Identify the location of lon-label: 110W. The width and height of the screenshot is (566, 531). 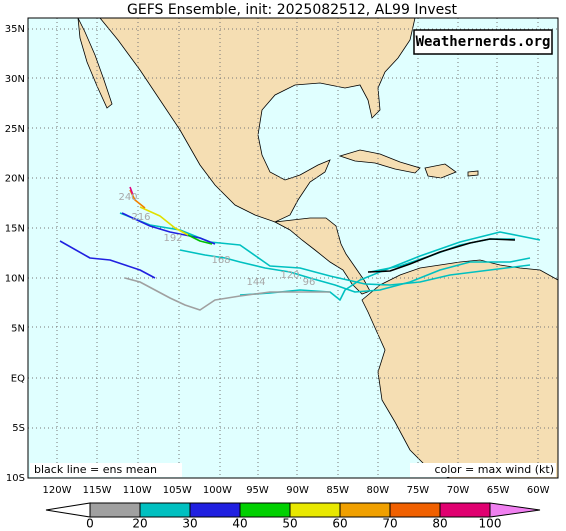
(137, 490).